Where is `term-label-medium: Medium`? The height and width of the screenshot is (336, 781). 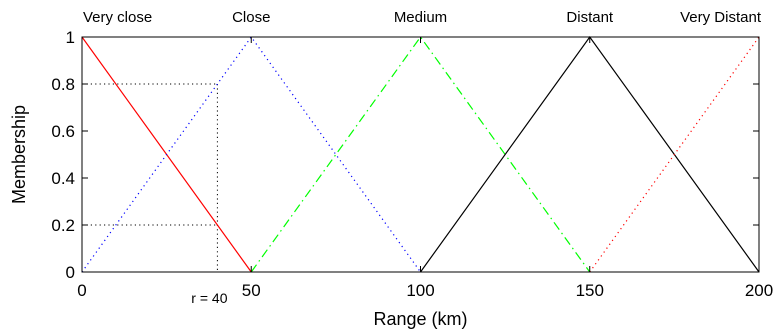 term-label-medium: Medium is located at coordinates (420, 17).